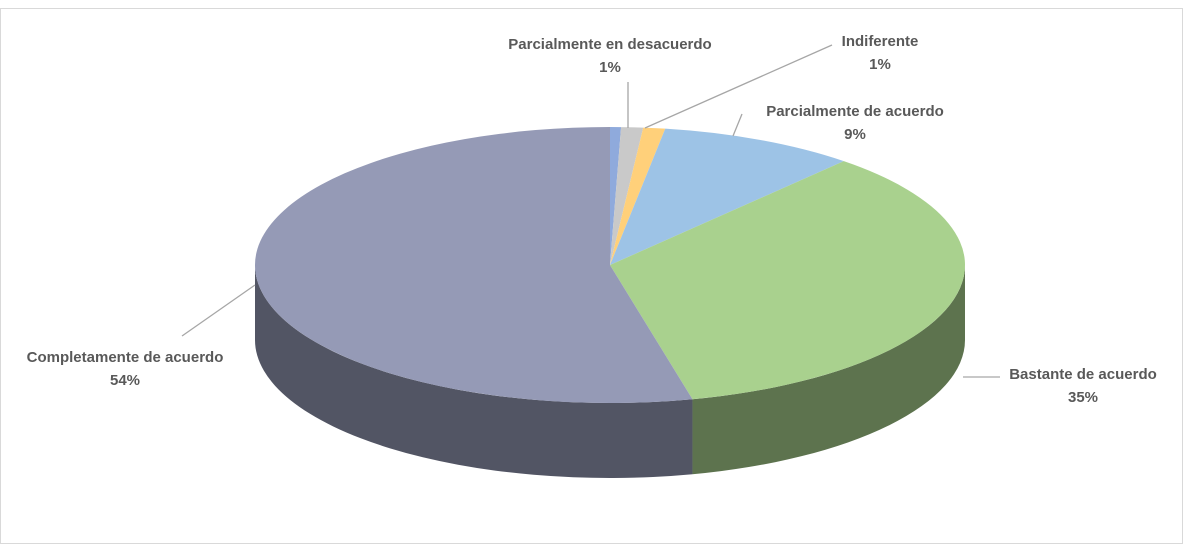 Image resolution: width=1184 pixels, height=544 pixels. What do you see at coordinates (125, 380) in the screenshot?
I see `data-label-value: 54%` at bounding box center [125, 380].